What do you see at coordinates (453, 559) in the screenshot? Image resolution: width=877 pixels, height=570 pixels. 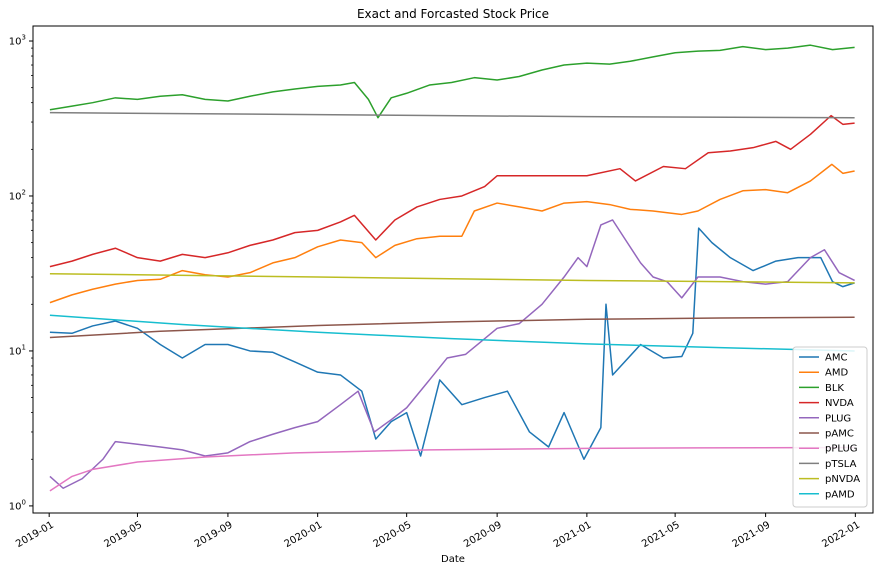 I see `x-axis-label: Date` at bounding box center [453, 559].